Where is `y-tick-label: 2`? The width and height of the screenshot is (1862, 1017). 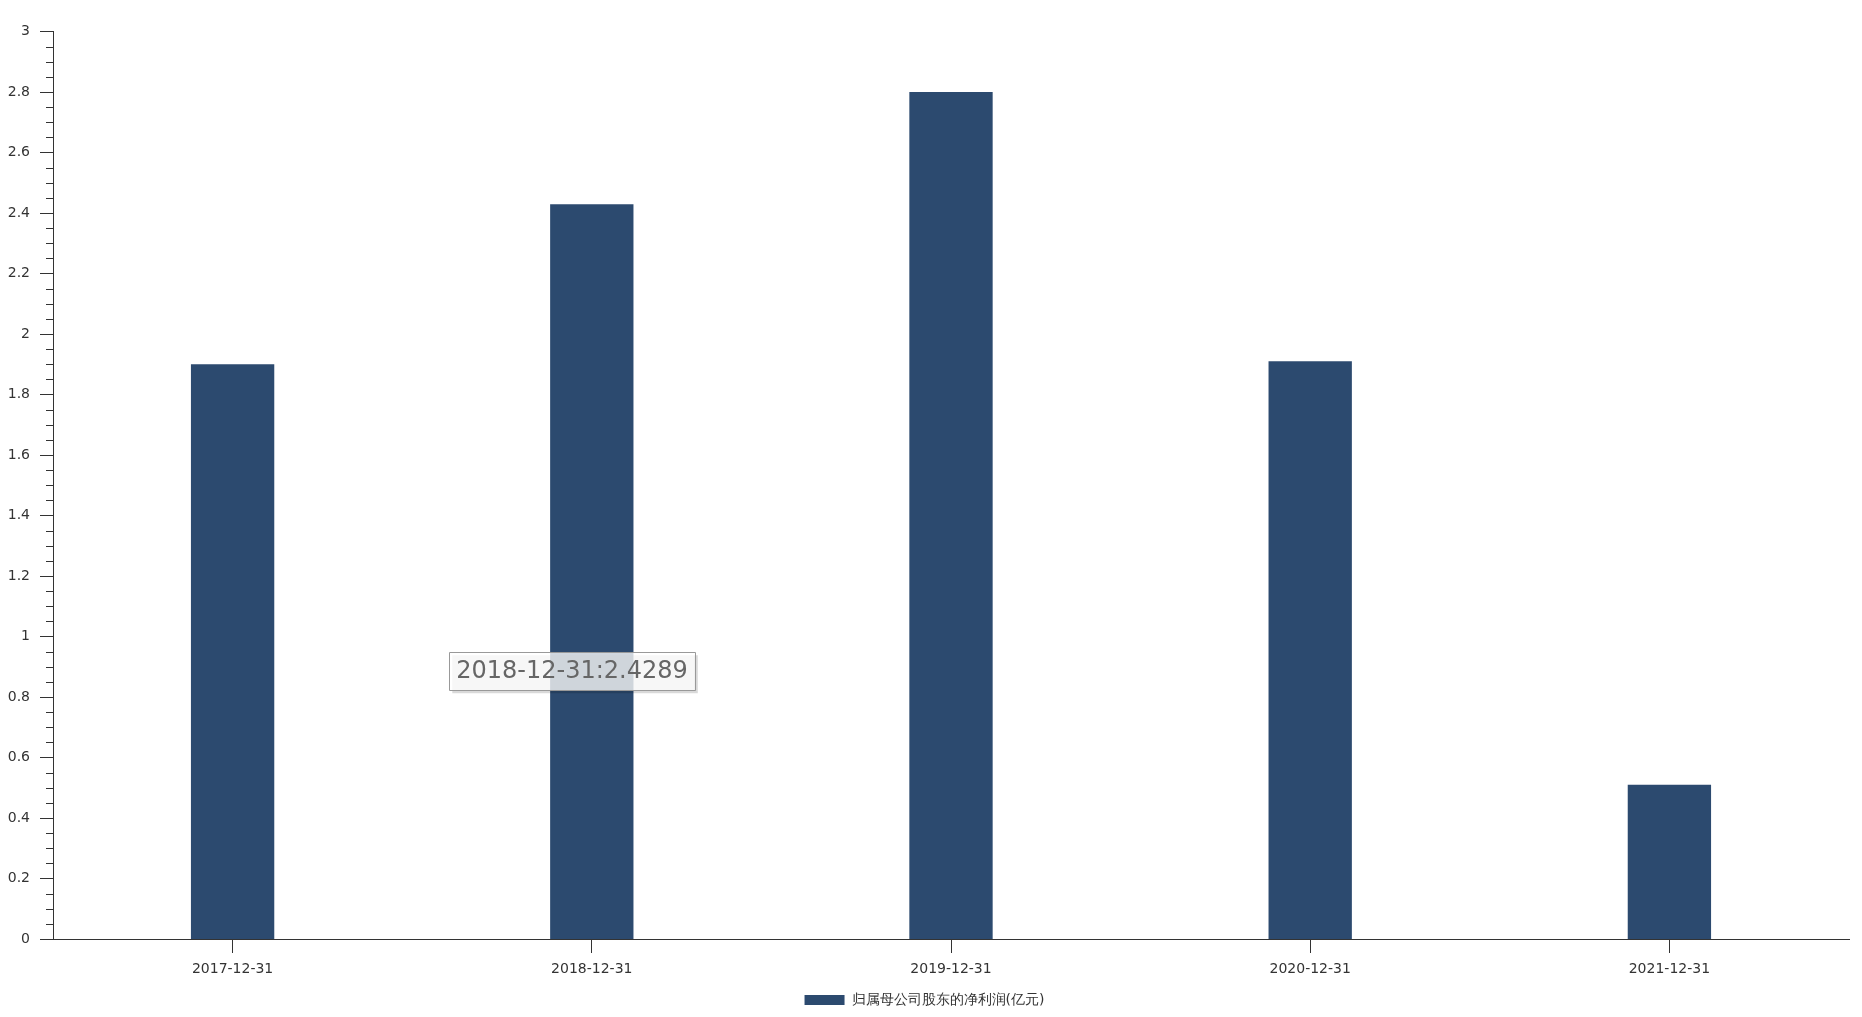
y-tick-label: 2 is located at coordinates (25, 332).